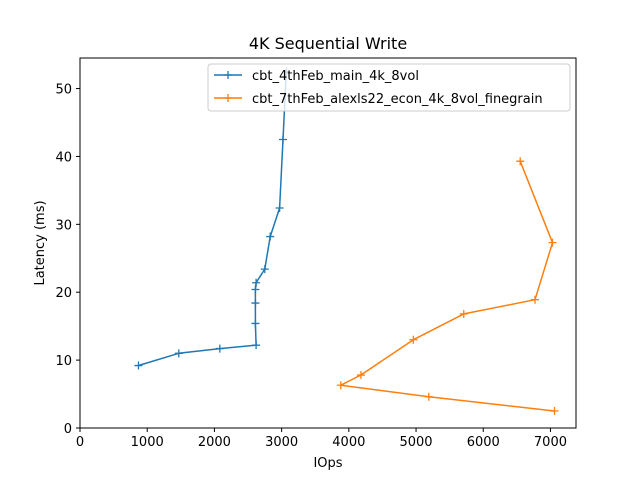 The image size is (640, 480). Describe the element at coordinates (63, 293) in the screenshot. I see `y-tick-label: 20` at that location.